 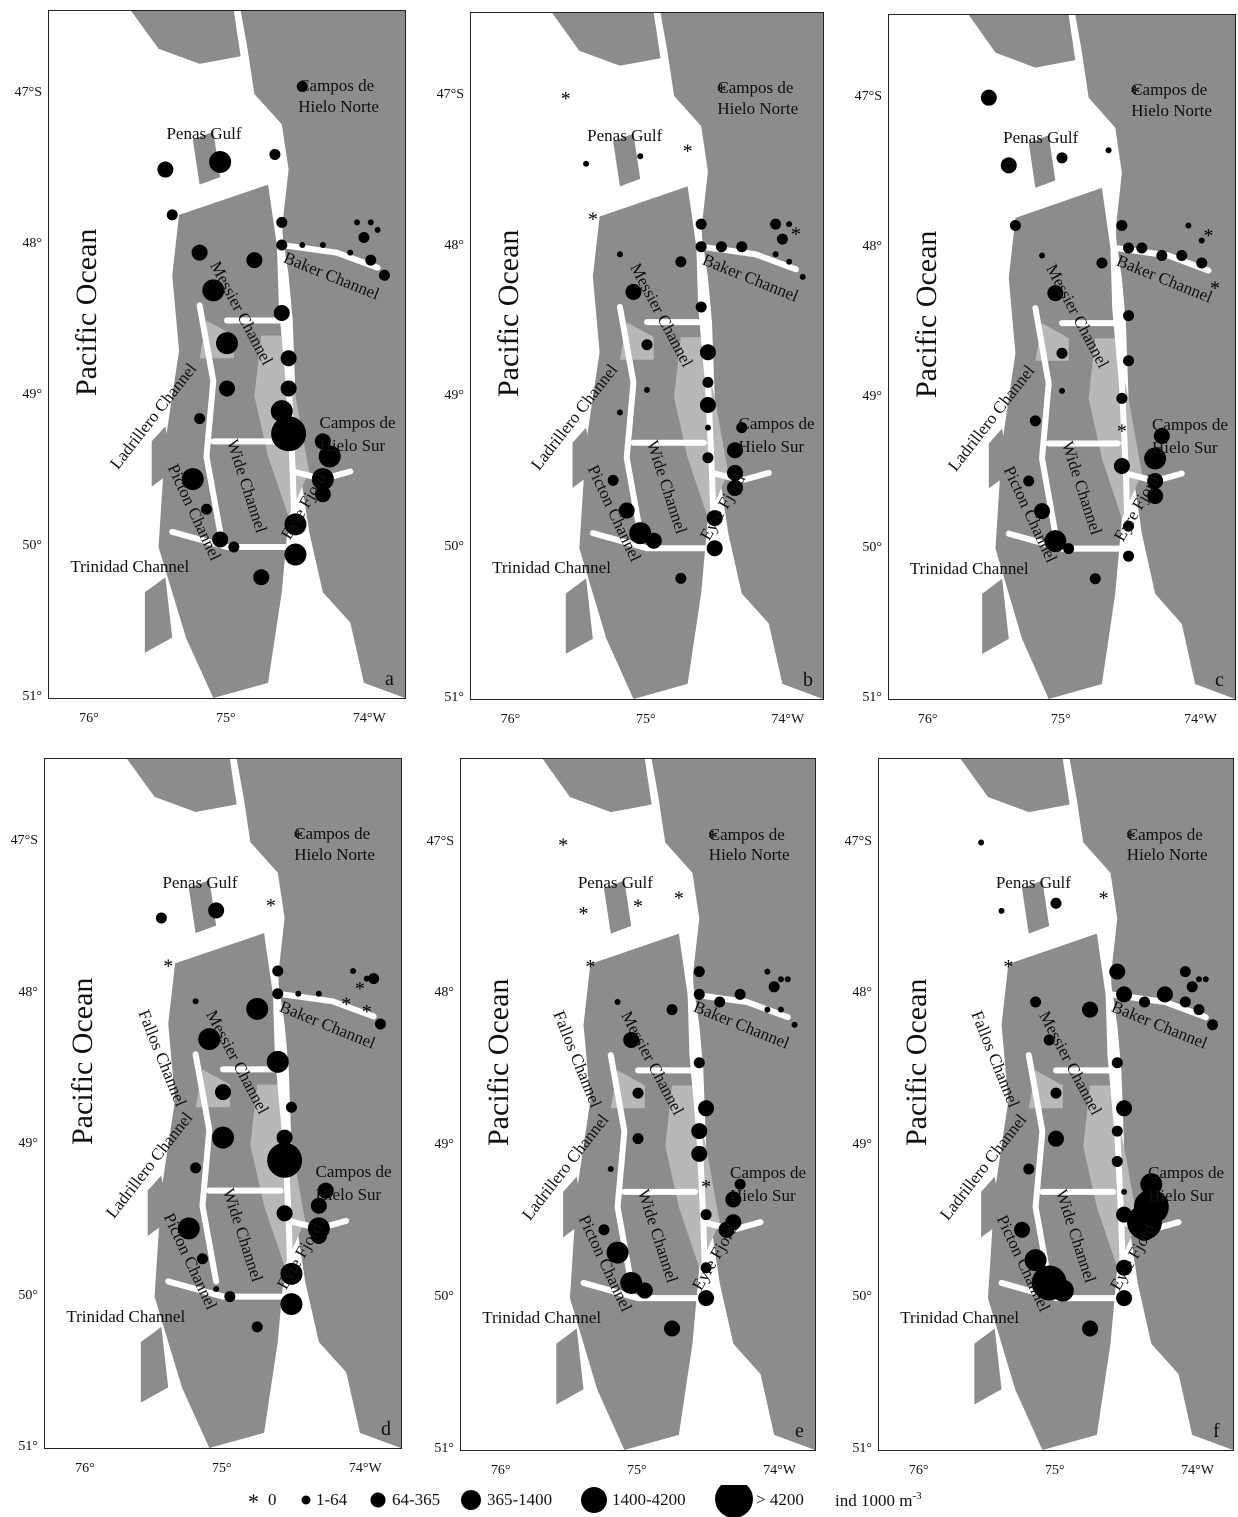 What do you see at coordinates (1033, 882) in the screenshot?
I see `place-label-gulf: Penas Gulf` at bounding box center [1033, 882].